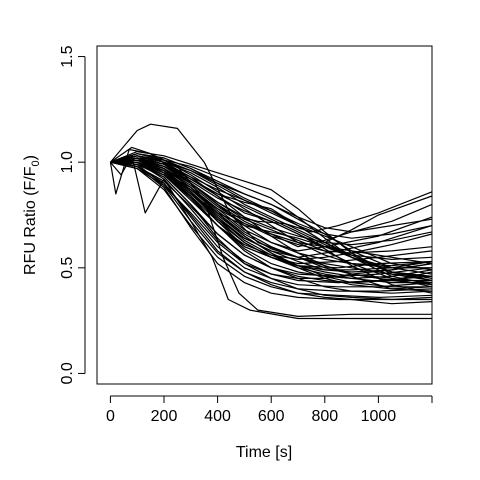  Describe the element at coordinates (36, 163) in the screenshot. I see `y-axis-title-subscript: 0` at that location.